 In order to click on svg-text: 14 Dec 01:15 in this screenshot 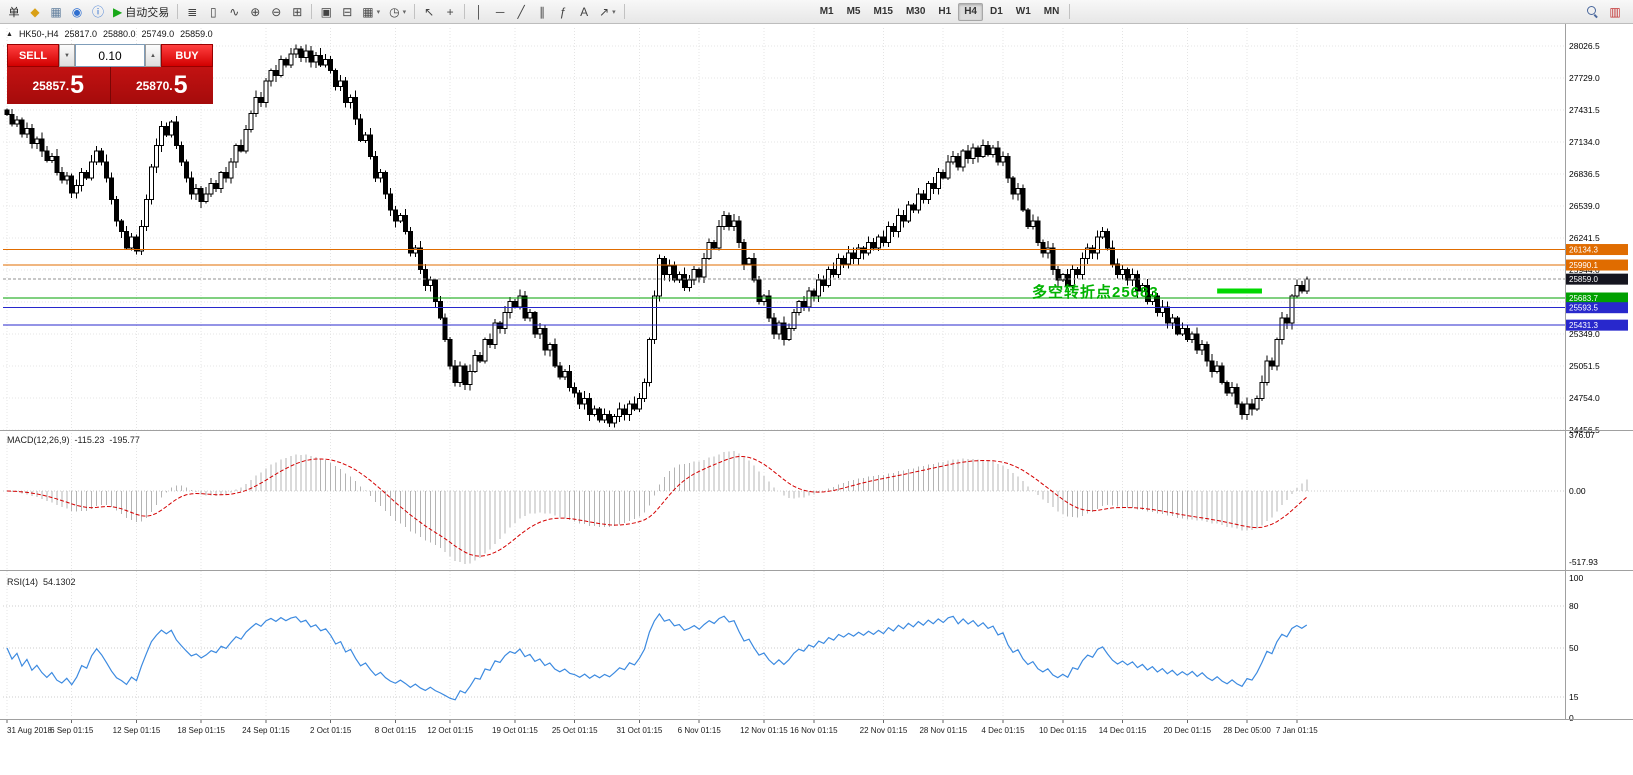, I will do `click(1123, 730)`.